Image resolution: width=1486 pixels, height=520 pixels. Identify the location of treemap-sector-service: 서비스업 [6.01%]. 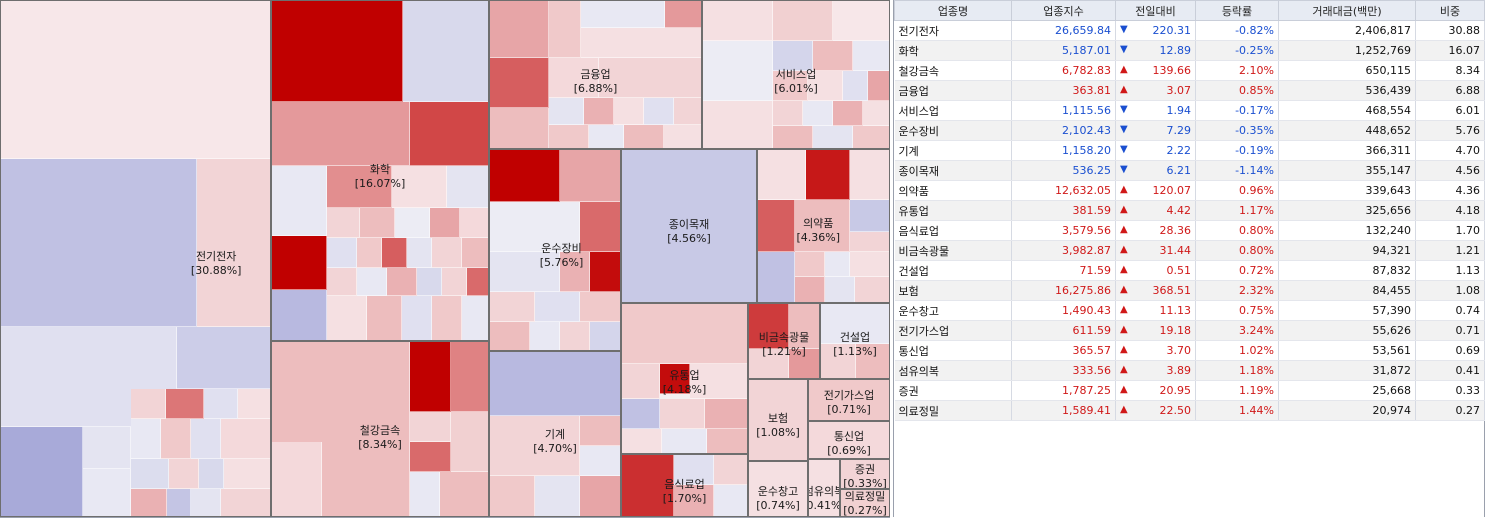
(796, 74).